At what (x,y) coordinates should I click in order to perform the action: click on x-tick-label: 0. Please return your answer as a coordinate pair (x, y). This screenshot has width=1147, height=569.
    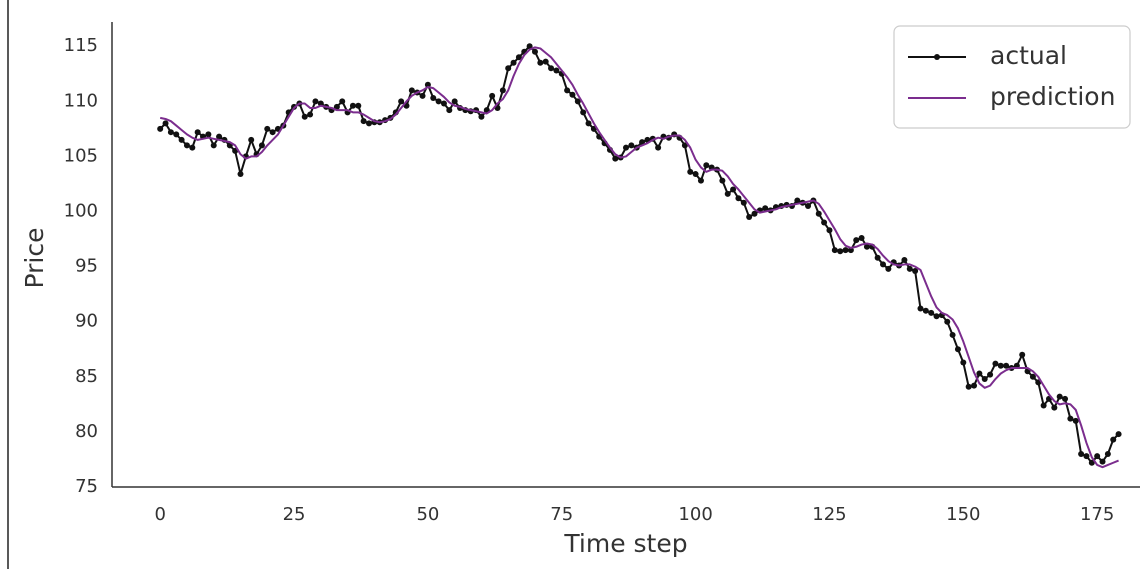
    Looking at the image, I should click on (159, 514).